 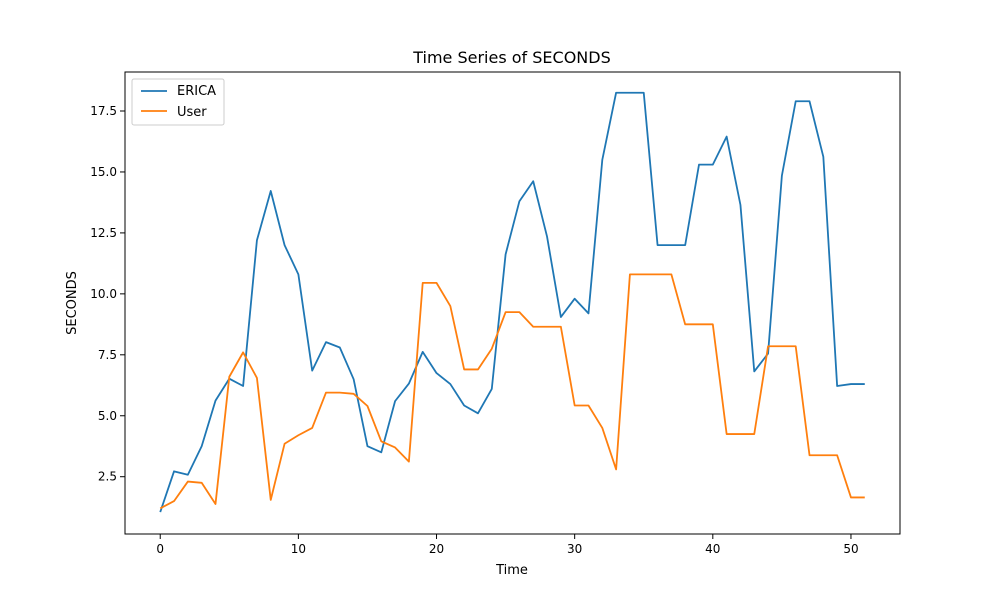 I want to click on y-tick-label: 17.5, so click(x=103, y=111).